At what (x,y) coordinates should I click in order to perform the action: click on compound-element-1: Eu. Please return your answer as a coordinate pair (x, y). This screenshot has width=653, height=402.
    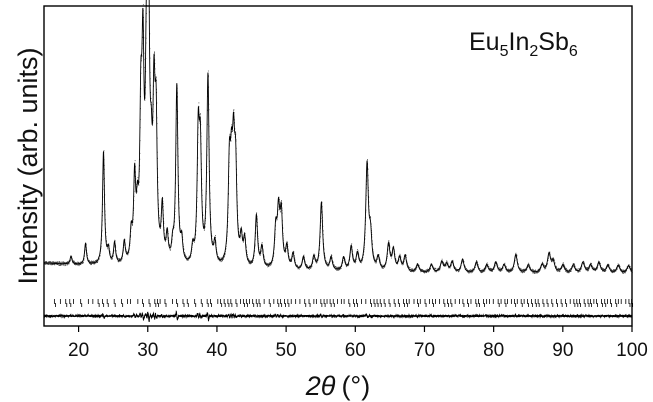
    Looking at the image, I should click on (484, 42).